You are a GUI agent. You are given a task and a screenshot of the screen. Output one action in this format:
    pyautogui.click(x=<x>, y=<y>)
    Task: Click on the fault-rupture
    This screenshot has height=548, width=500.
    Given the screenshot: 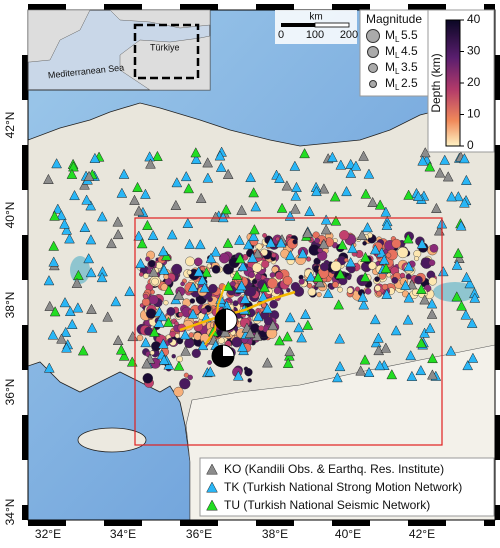 What is the action you would take?
    pyautogui.click(x=237, y=311)
    